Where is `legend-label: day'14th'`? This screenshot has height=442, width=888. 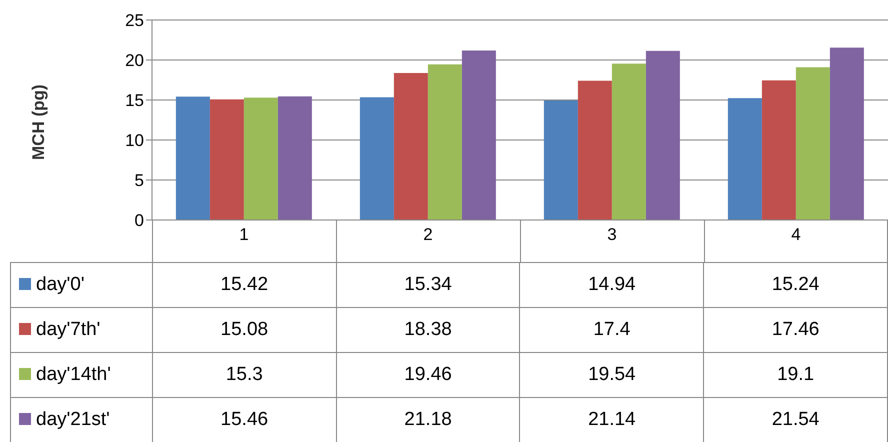 legend-label: day'14th' is located at coordinates (81, 375).